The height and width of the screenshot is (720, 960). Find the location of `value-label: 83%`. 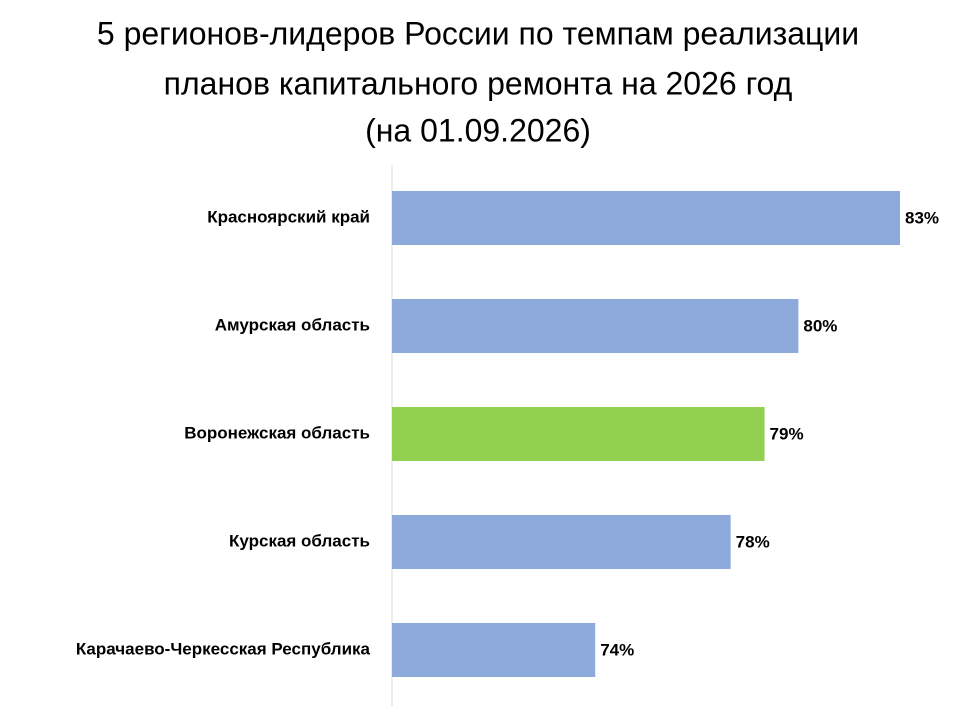

value-label: 83% is located at coordinates (922, 217).